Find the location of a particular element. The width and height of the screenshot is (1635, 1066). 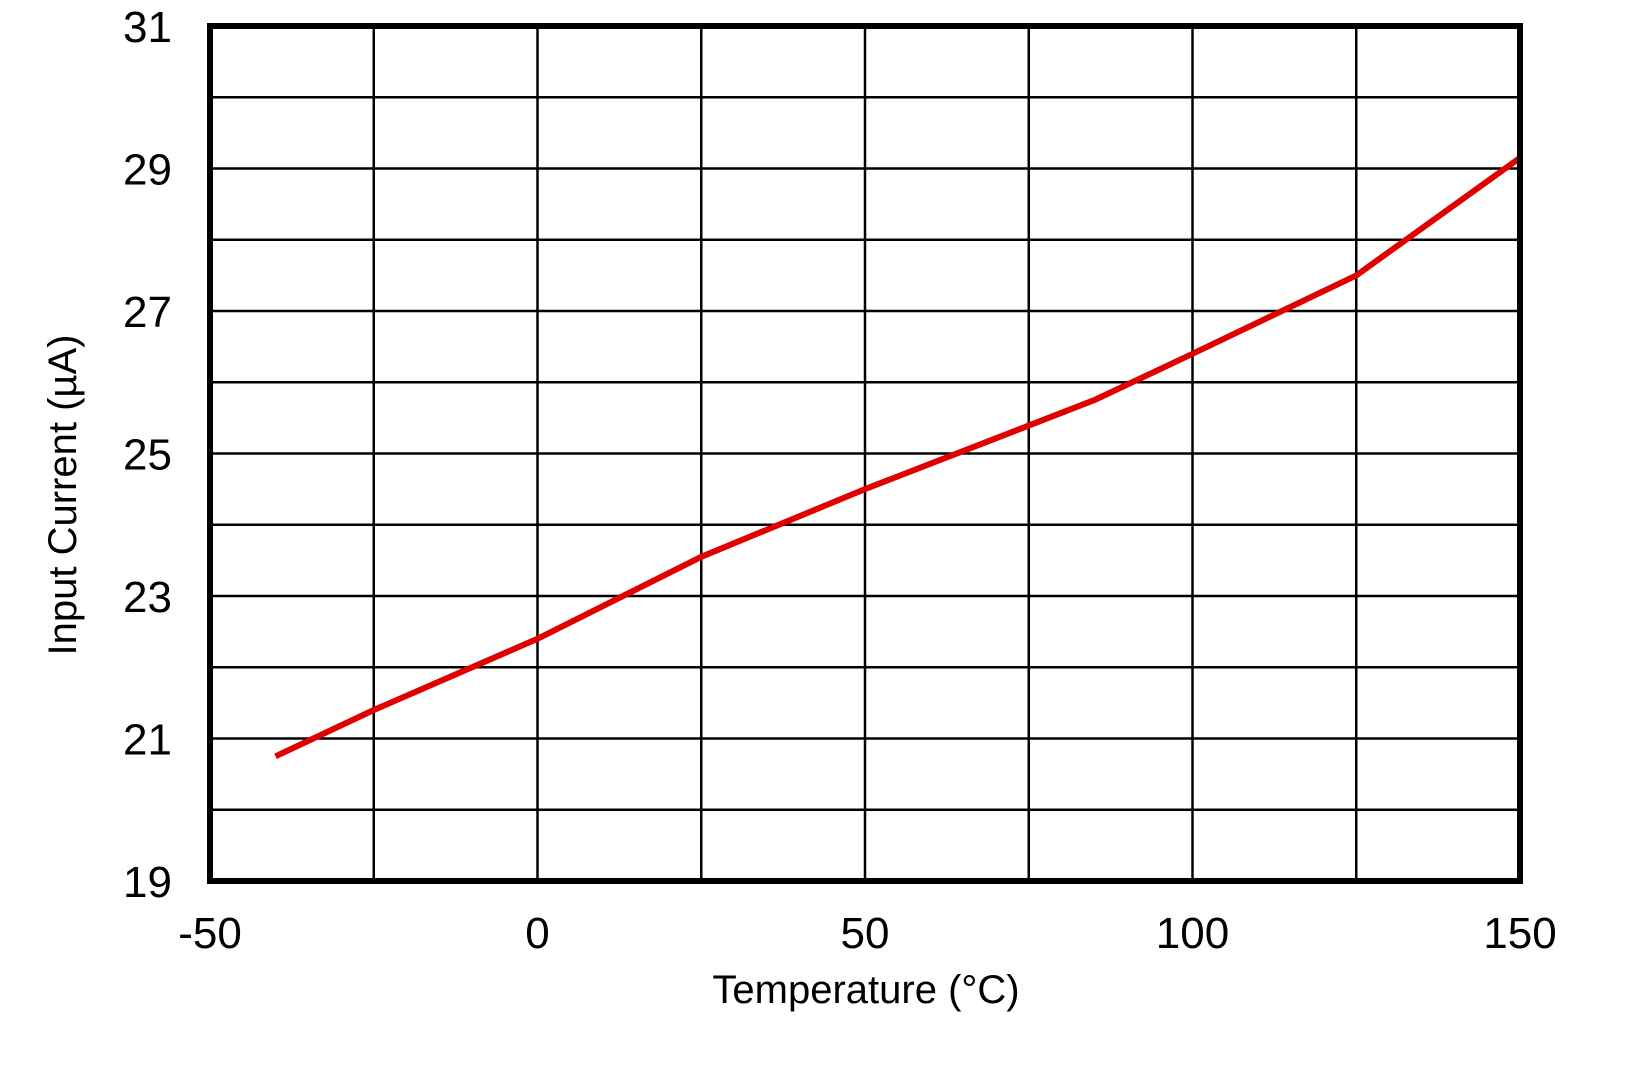

x-tick-label: 100 is located at coordinates (1192, 933).